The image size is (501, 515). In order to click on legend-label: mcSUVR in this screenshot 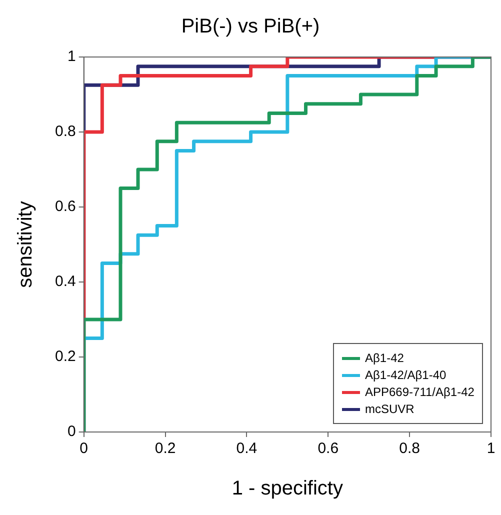, I will do `click(389, 409)`.